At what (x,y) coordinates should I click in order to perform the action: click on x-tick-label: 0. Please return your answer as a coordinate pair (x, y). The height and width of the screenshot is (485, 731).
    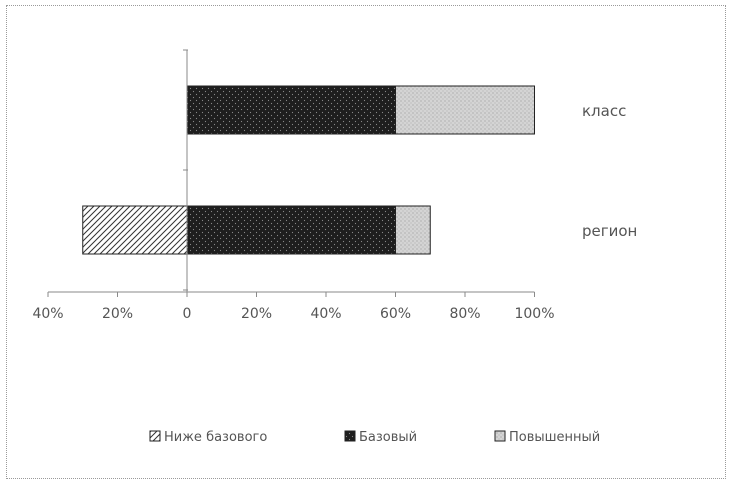
    Looking at the image, I should click on (187, 314).